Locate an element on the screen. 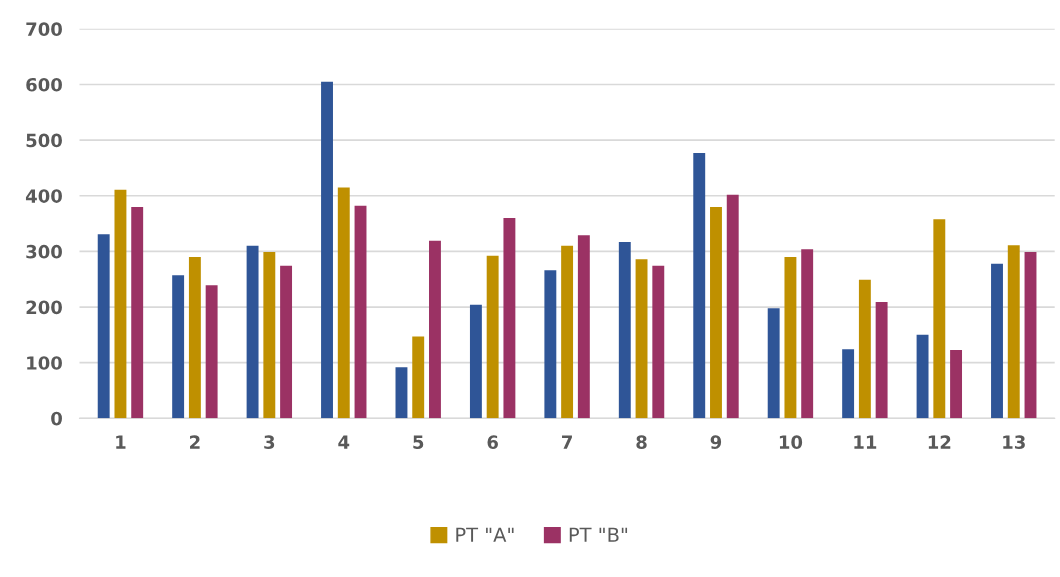 The height and width of the screenshot is (577, 1060). x-tick-label: 2 is located at coordinates (195, 442).